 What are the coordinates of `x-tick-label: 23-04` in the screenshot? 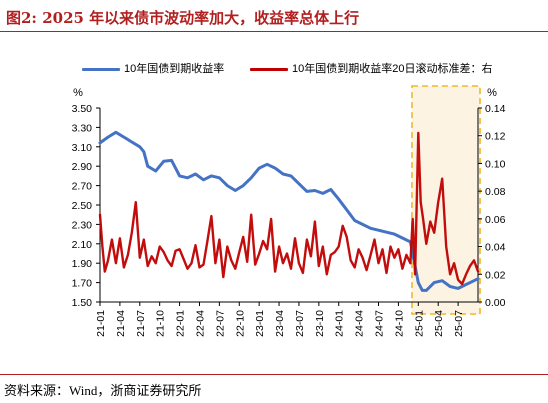 It's located at (280, 323).